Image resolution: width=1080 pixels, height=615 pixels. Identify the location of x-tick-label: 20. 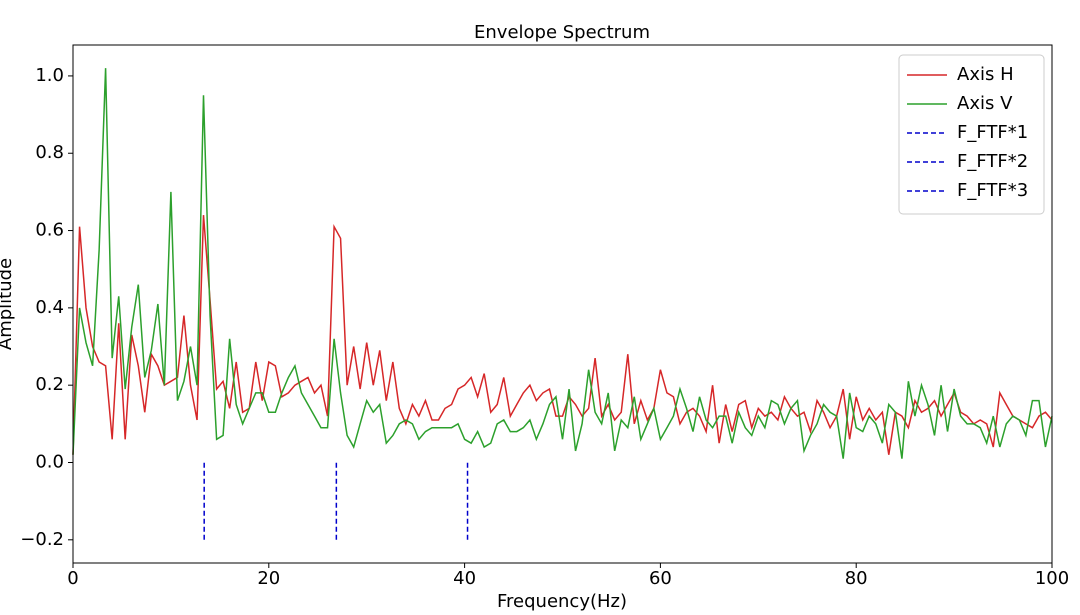
(268, 578).